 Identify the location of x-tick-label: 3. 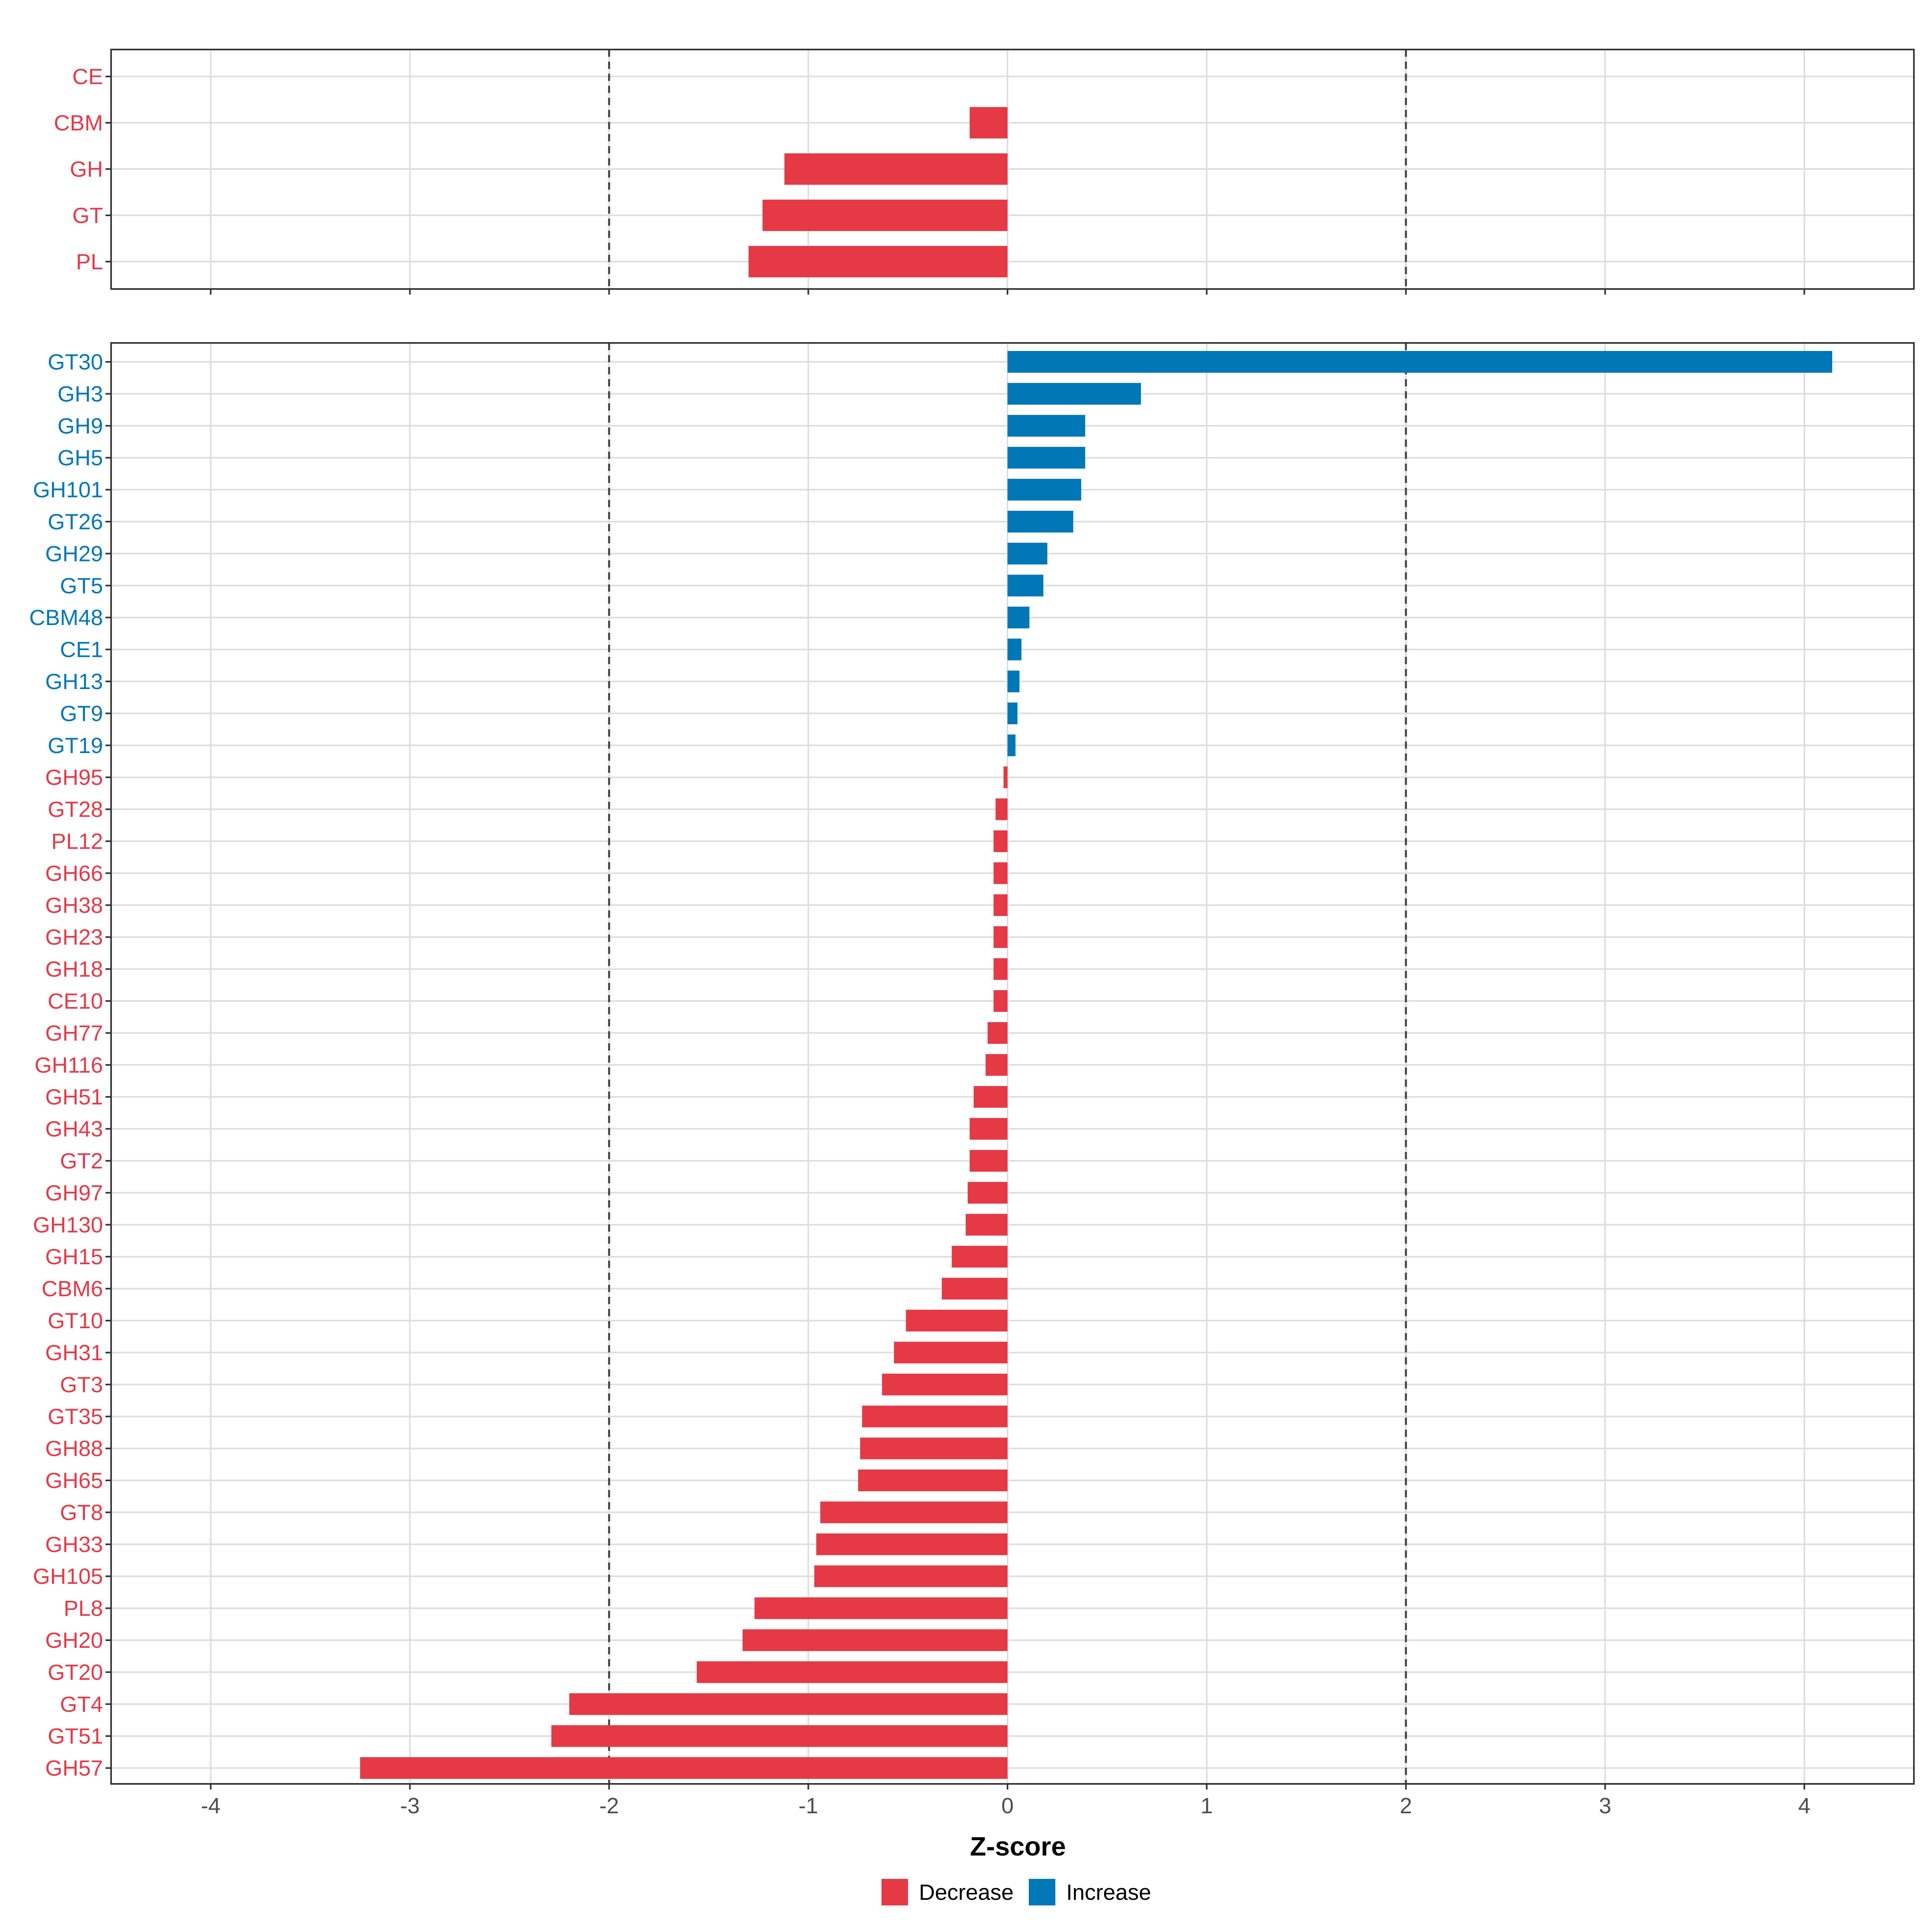
(1605, 1805).